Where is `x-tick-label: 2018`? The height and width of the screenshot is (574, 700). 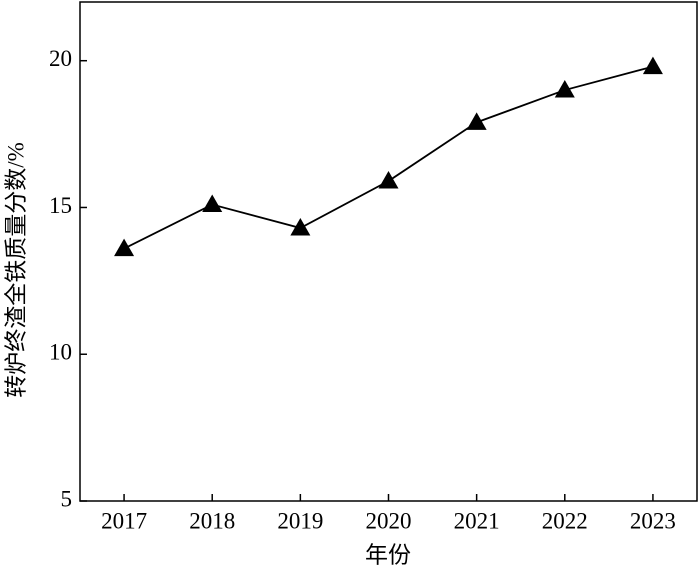 x-tick-label: 2018 is located at coordinates (212, 520).